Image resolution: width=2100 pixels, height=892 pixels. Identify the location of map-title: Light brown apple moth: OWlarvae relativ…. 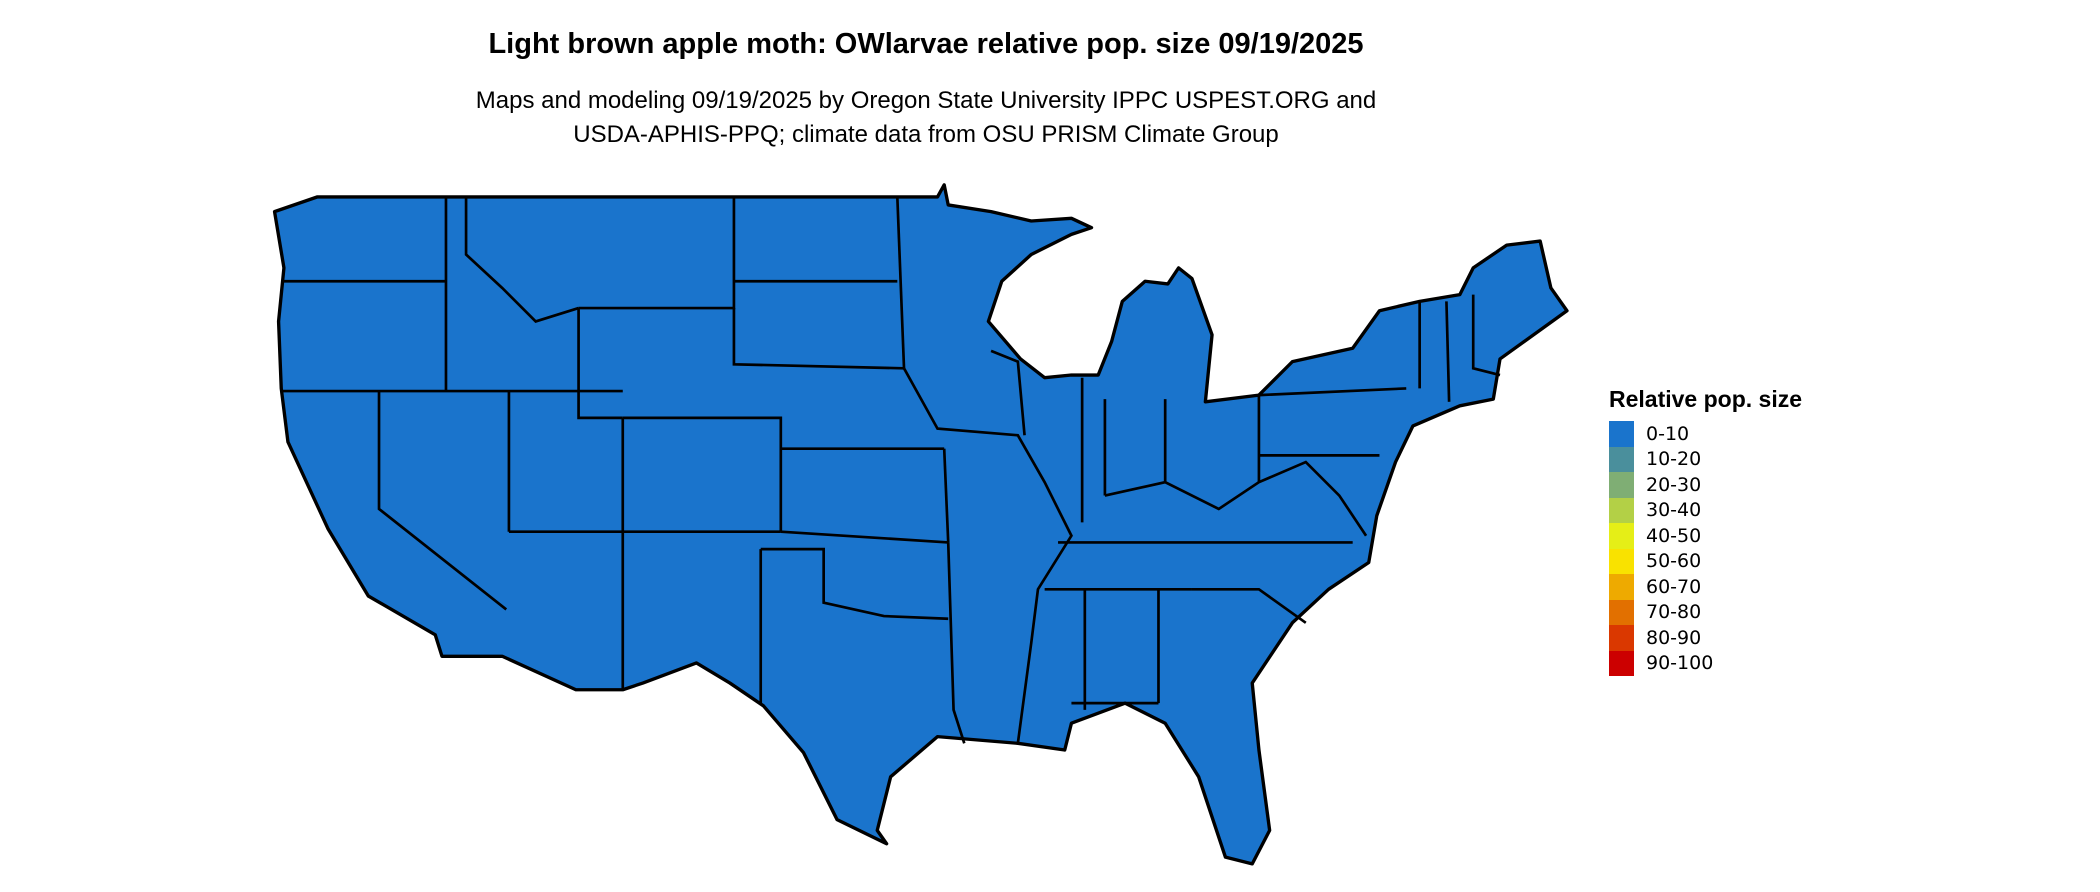
(926, 44).